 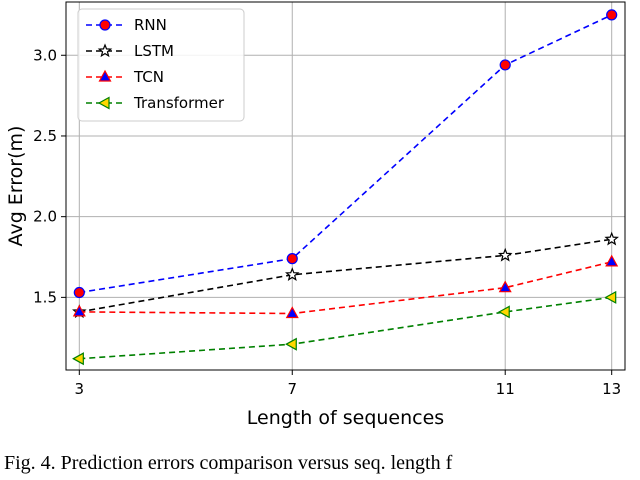 I want to click on series-transformer, so click(x=344, y=328).